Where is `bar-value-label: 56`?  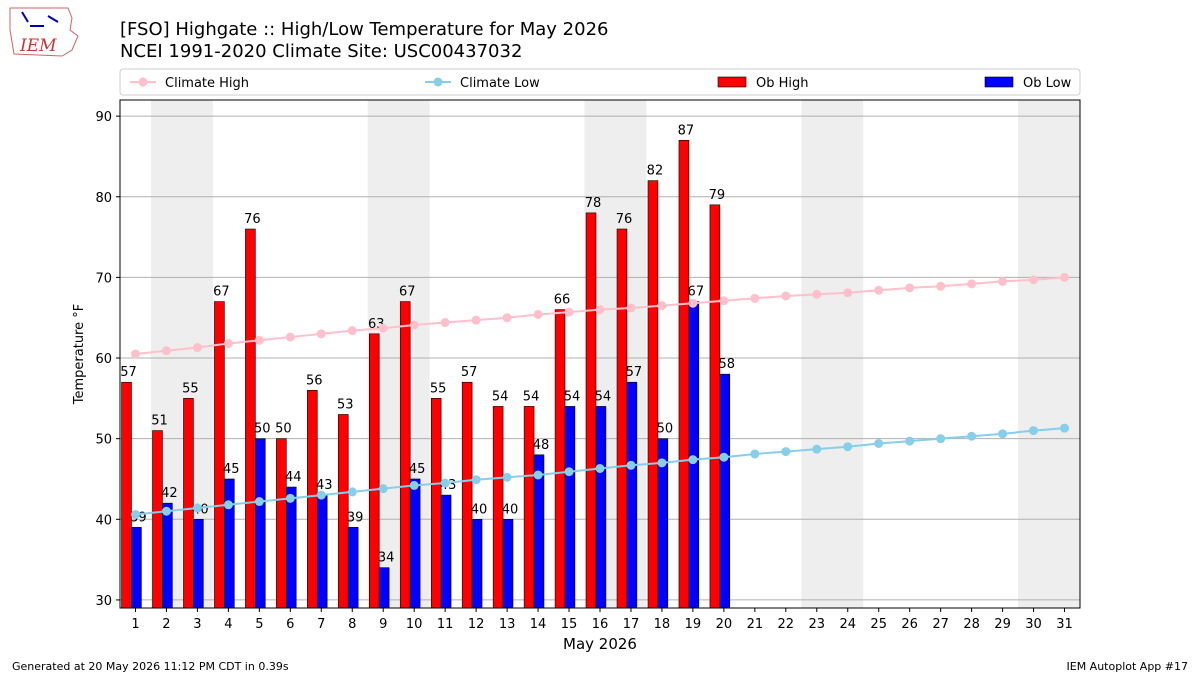 bar-value-label: 56 is located at coordinates (314, 380).